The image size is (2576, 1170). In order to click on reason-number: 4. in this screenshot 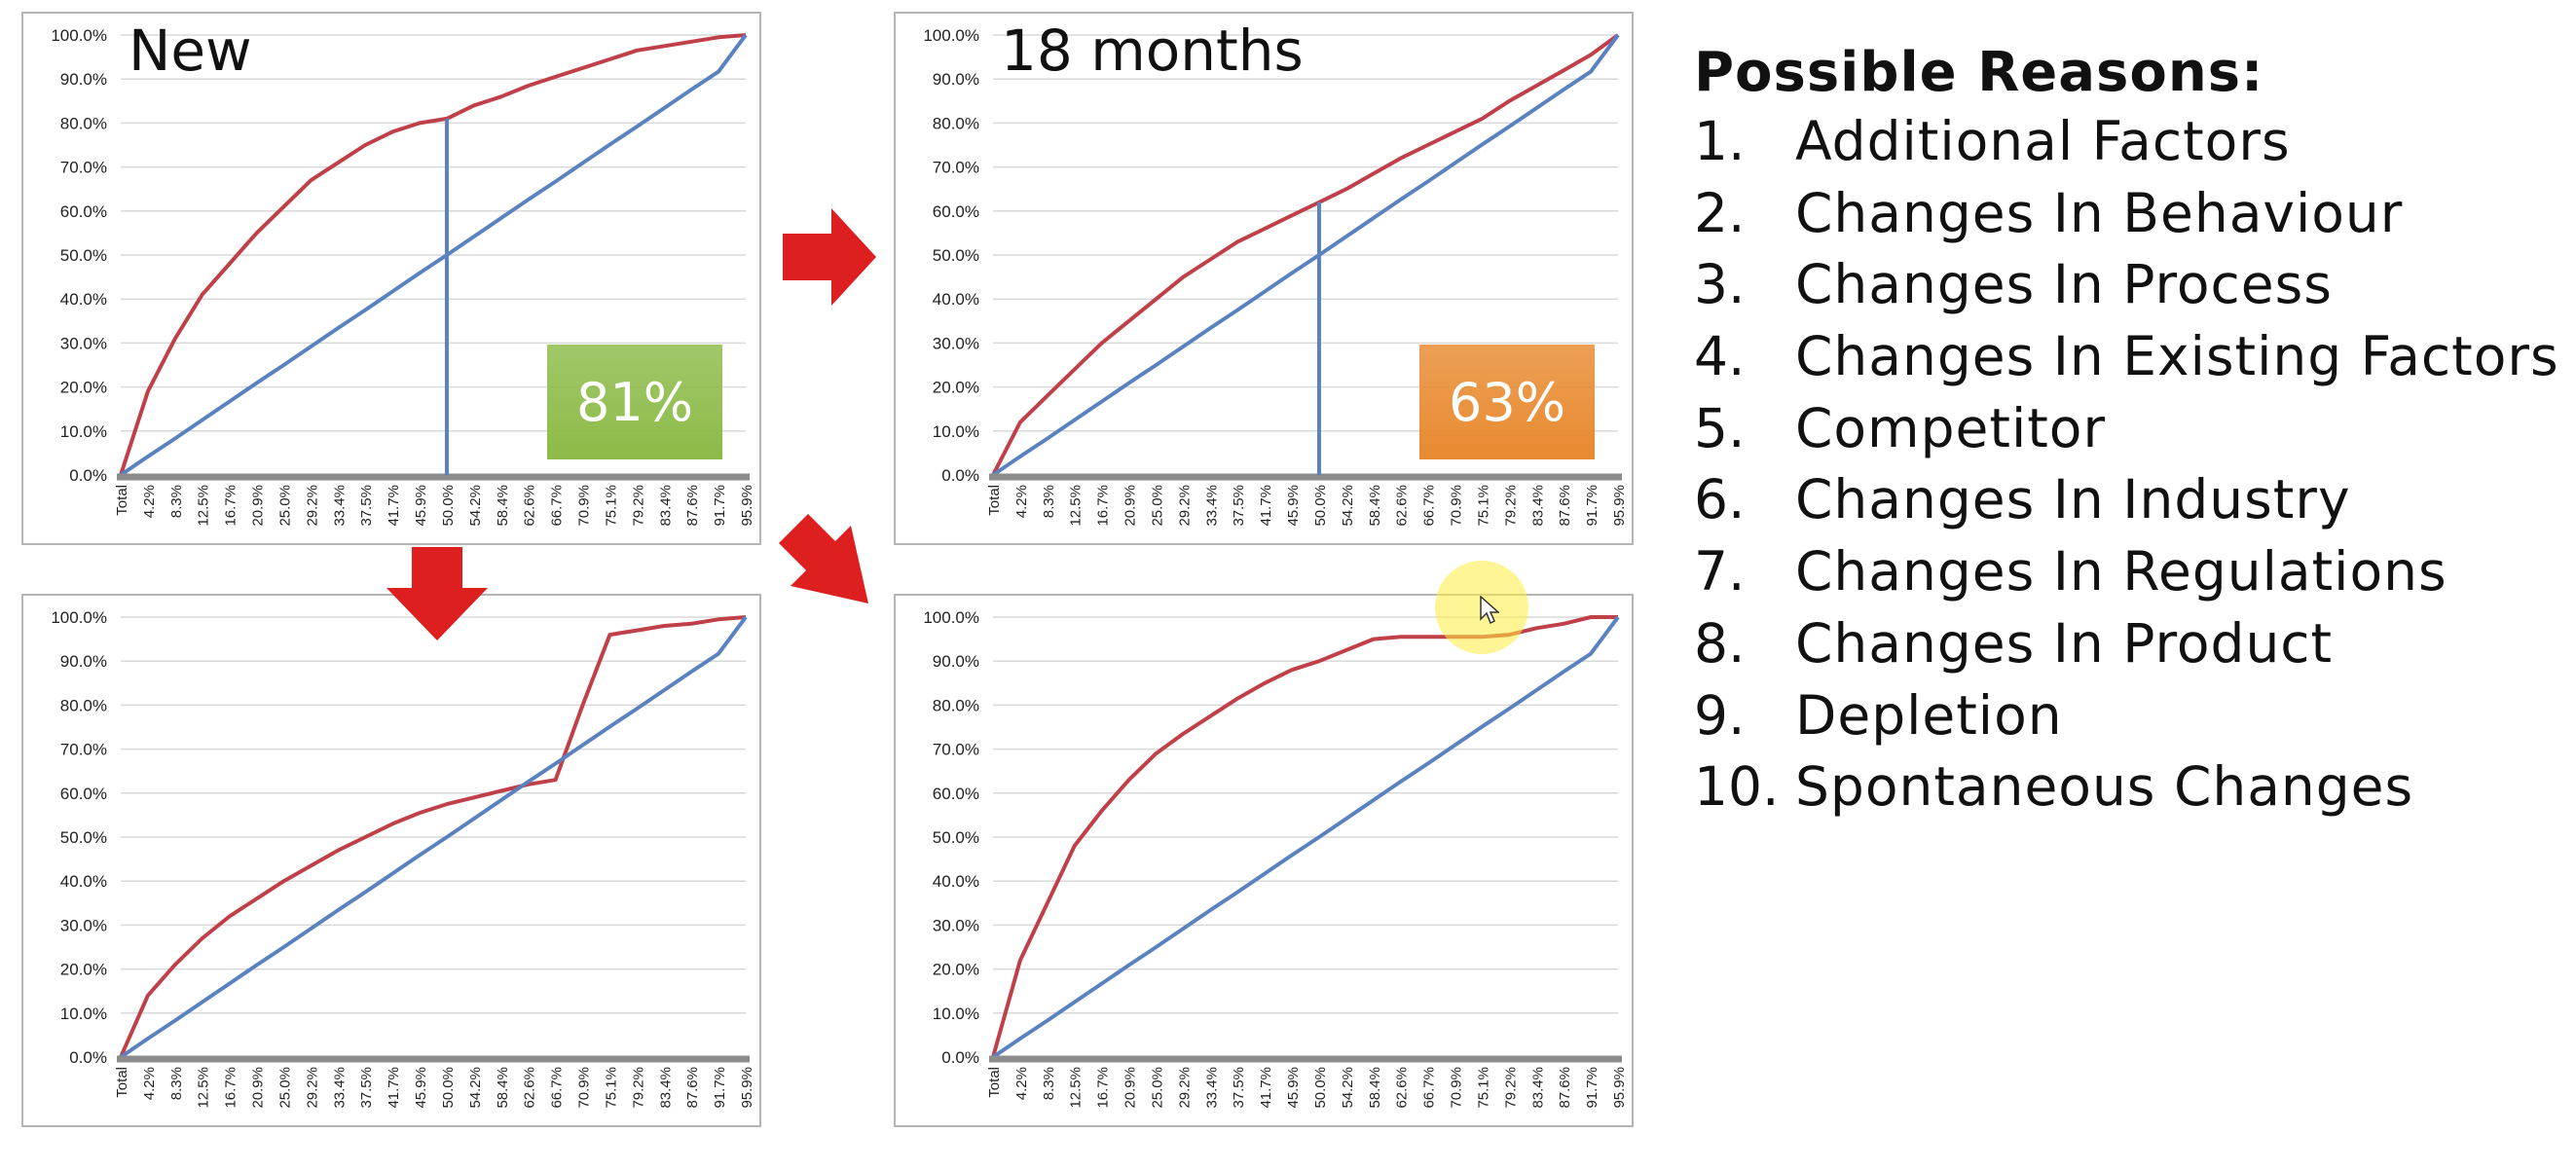, I will do `click(1720, 356)`.